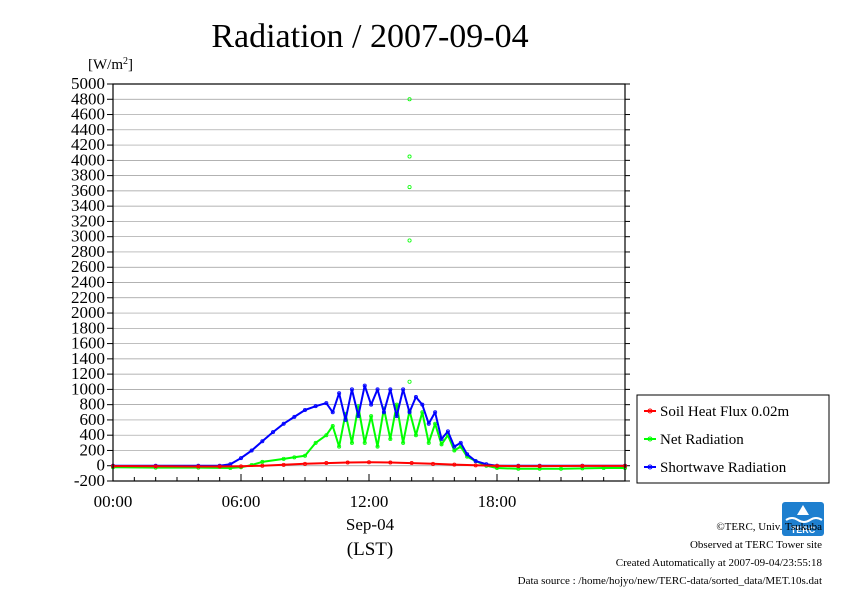 The width and height of the screenshot is (842, 595). Describe the element at coordinates (88, 358) in the screenshot. I see `y-tick-label: 1400` at that location.